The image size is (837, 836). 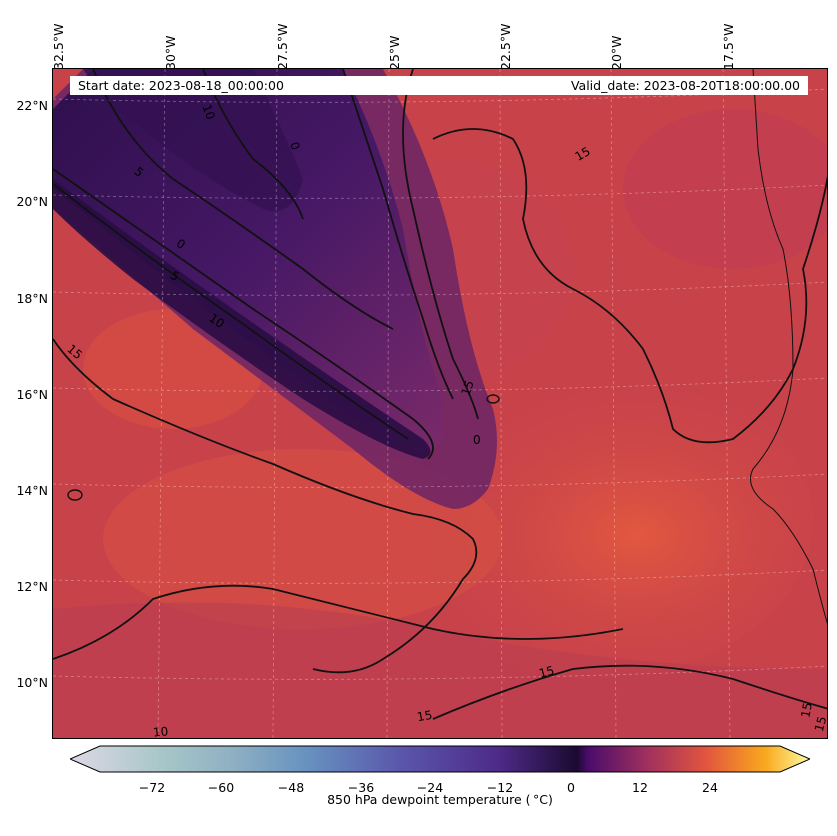 I want to click on lon-label-27-5w: 27.5°W, so click(x=282, y=46).